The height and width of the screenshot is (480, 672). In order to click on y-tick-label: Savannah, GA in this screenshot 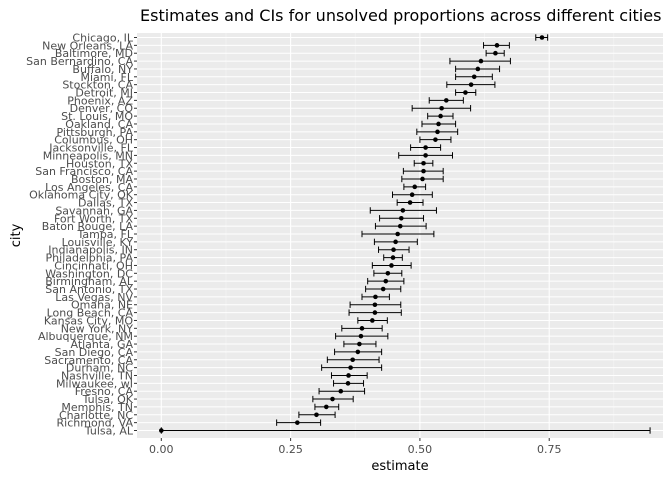, I will do `click(94, 210)`.